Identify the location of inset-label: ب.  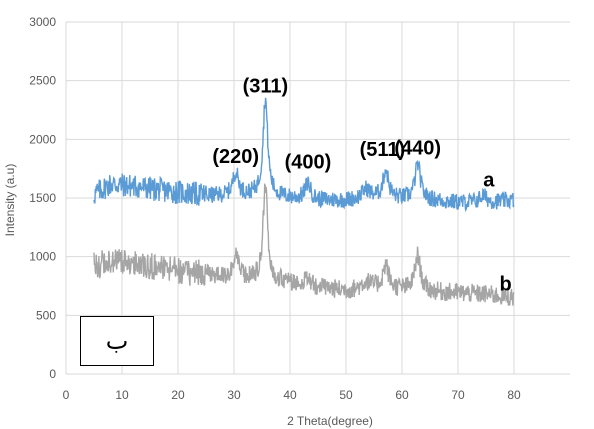
(117, 341).